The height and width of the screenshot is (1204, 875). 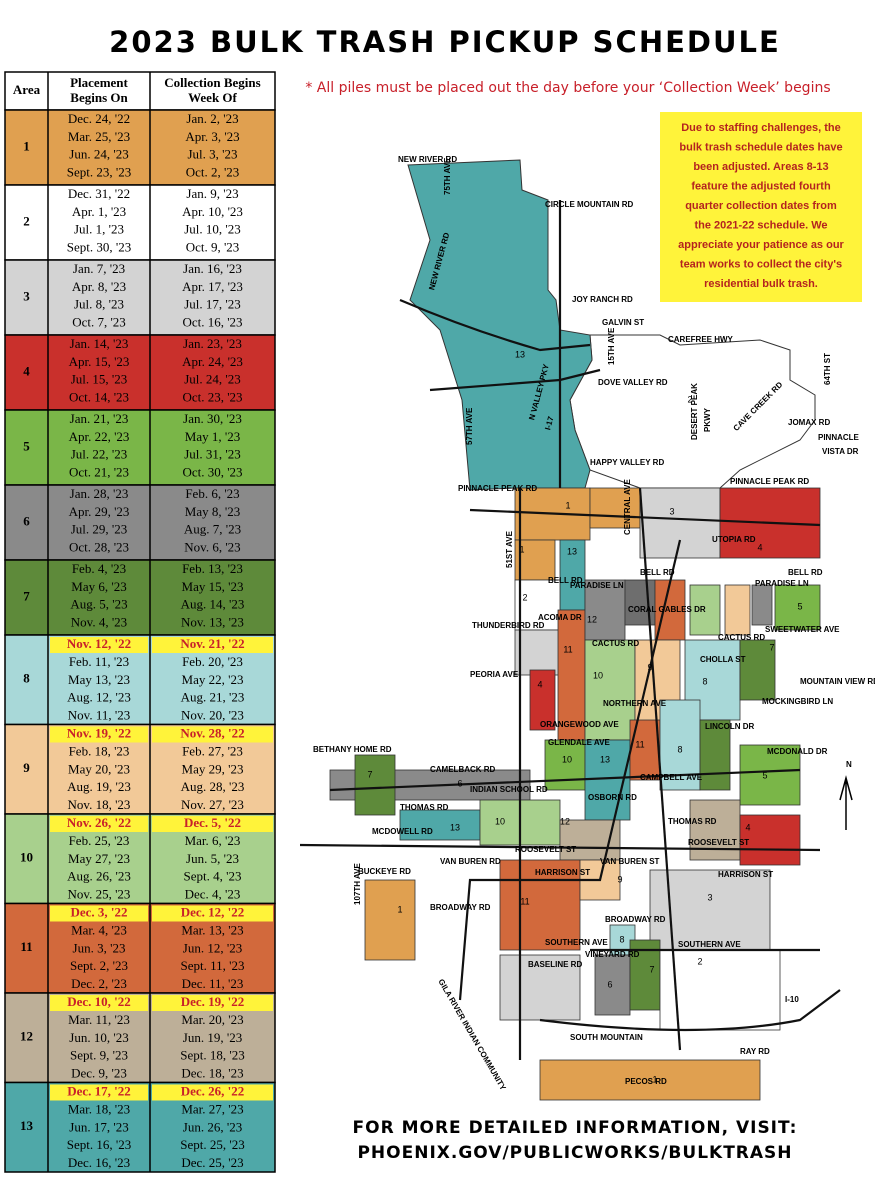 What do you see at coordinates (602, 299) in the screenshot?
I see `map-label: JOY RANCH RD` at bounding box center [602, 299].